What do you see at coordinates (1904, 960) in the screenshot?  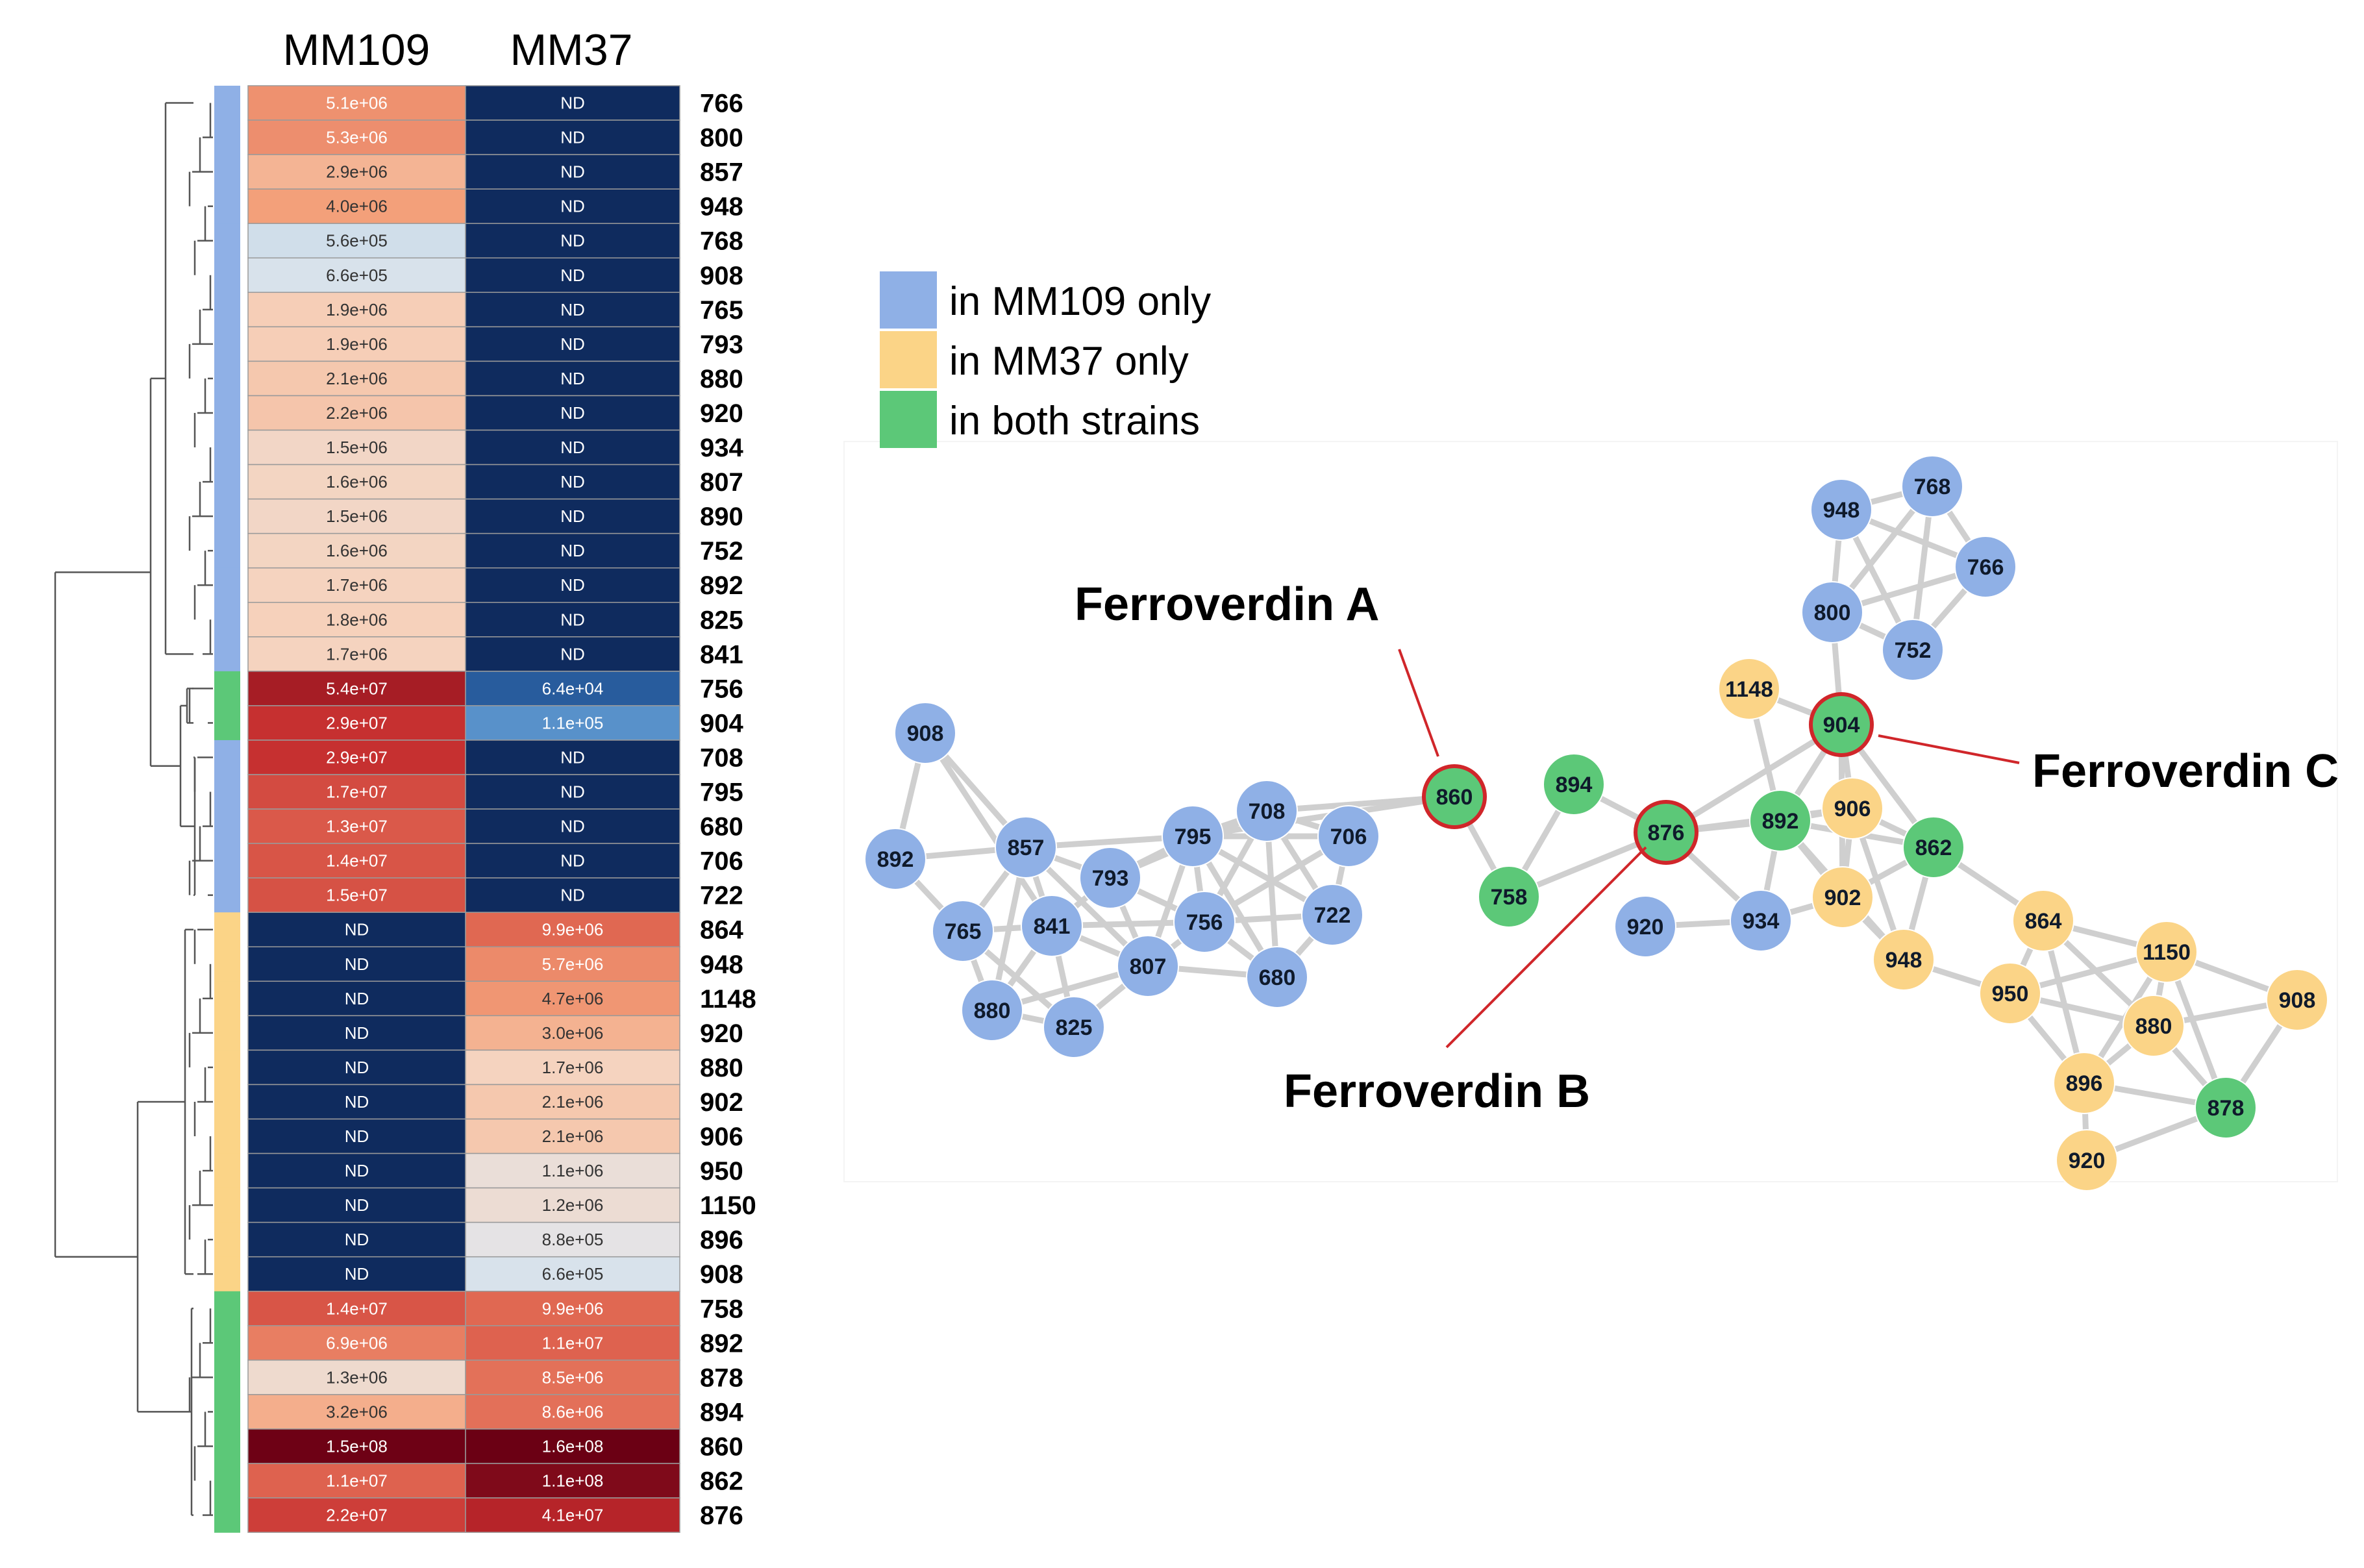 I see `network-node-label: 948` at bounding box center [1904, 960].